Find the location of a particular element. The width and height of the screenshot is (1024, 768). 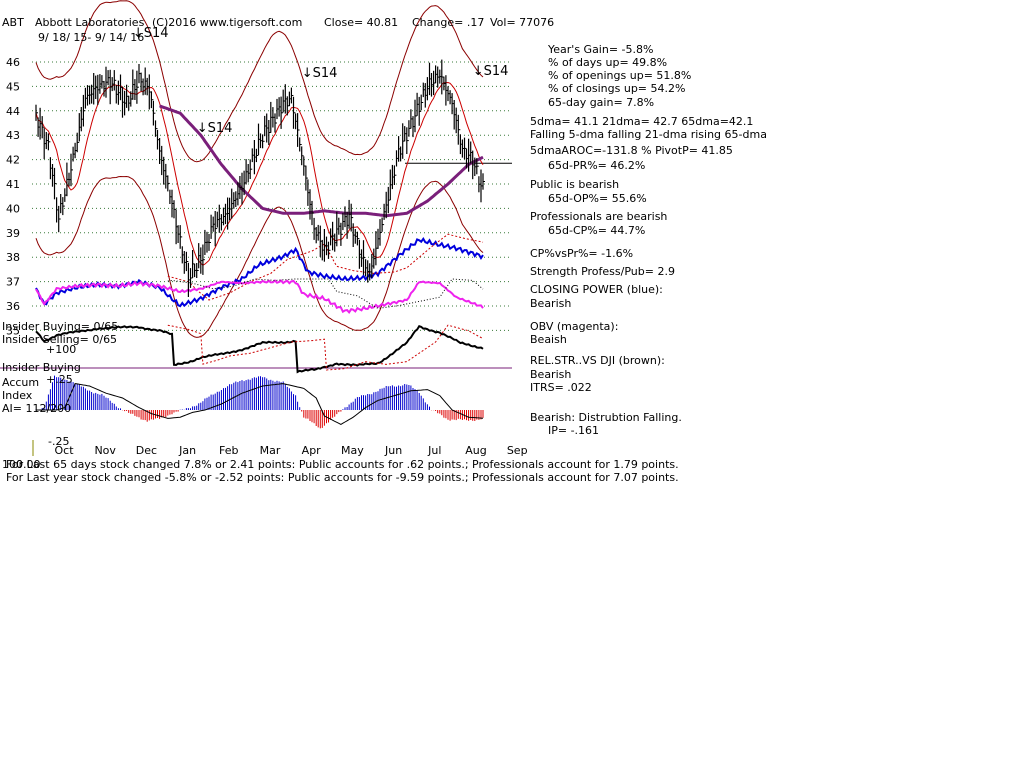

x-month-label: Mar is located at coordinates (270, 450).